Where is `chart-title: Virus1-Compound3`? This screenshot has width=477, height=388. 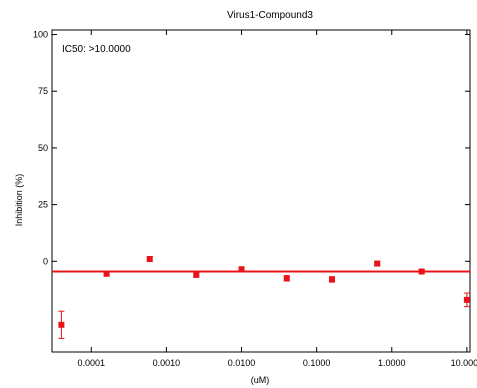 chart-title: Virus1-Compound3 is located at coordinates (270, 15).